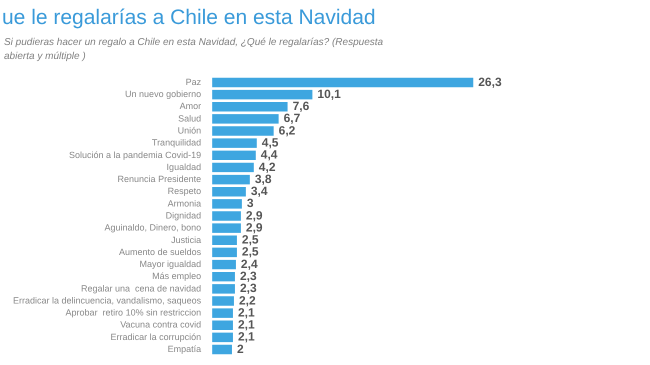 This screenshot has width=650, height=365. What do you see at coordinates (156, 337) in the screenshot?
I see `y-tick-label: Erradicar la corrupción` at bounding box center [156, 337].